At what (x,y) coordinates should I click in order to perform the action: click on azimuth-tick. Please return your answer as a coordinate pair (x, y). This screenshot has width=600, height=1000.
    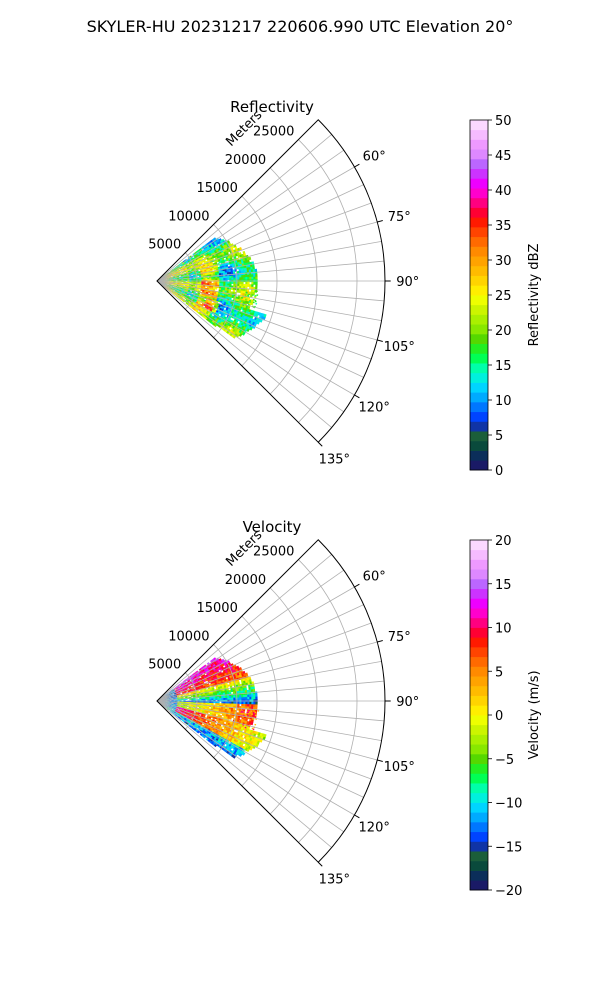
    Looking at the image, I should click on (357, 165).